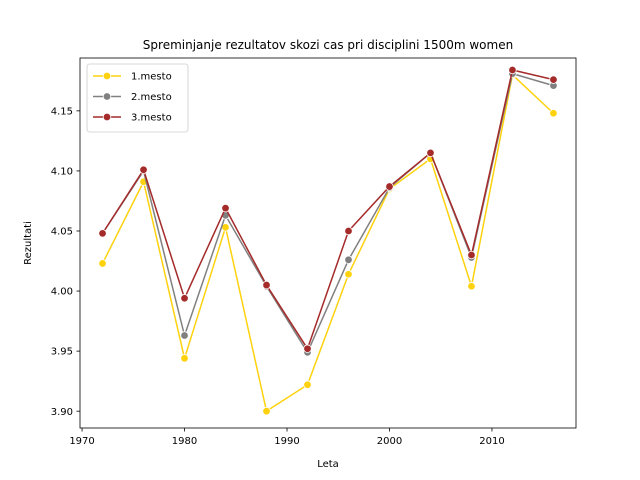 The image size is (640, 480). I want to click on y-tick-label: 3.90, so click(62, 412).